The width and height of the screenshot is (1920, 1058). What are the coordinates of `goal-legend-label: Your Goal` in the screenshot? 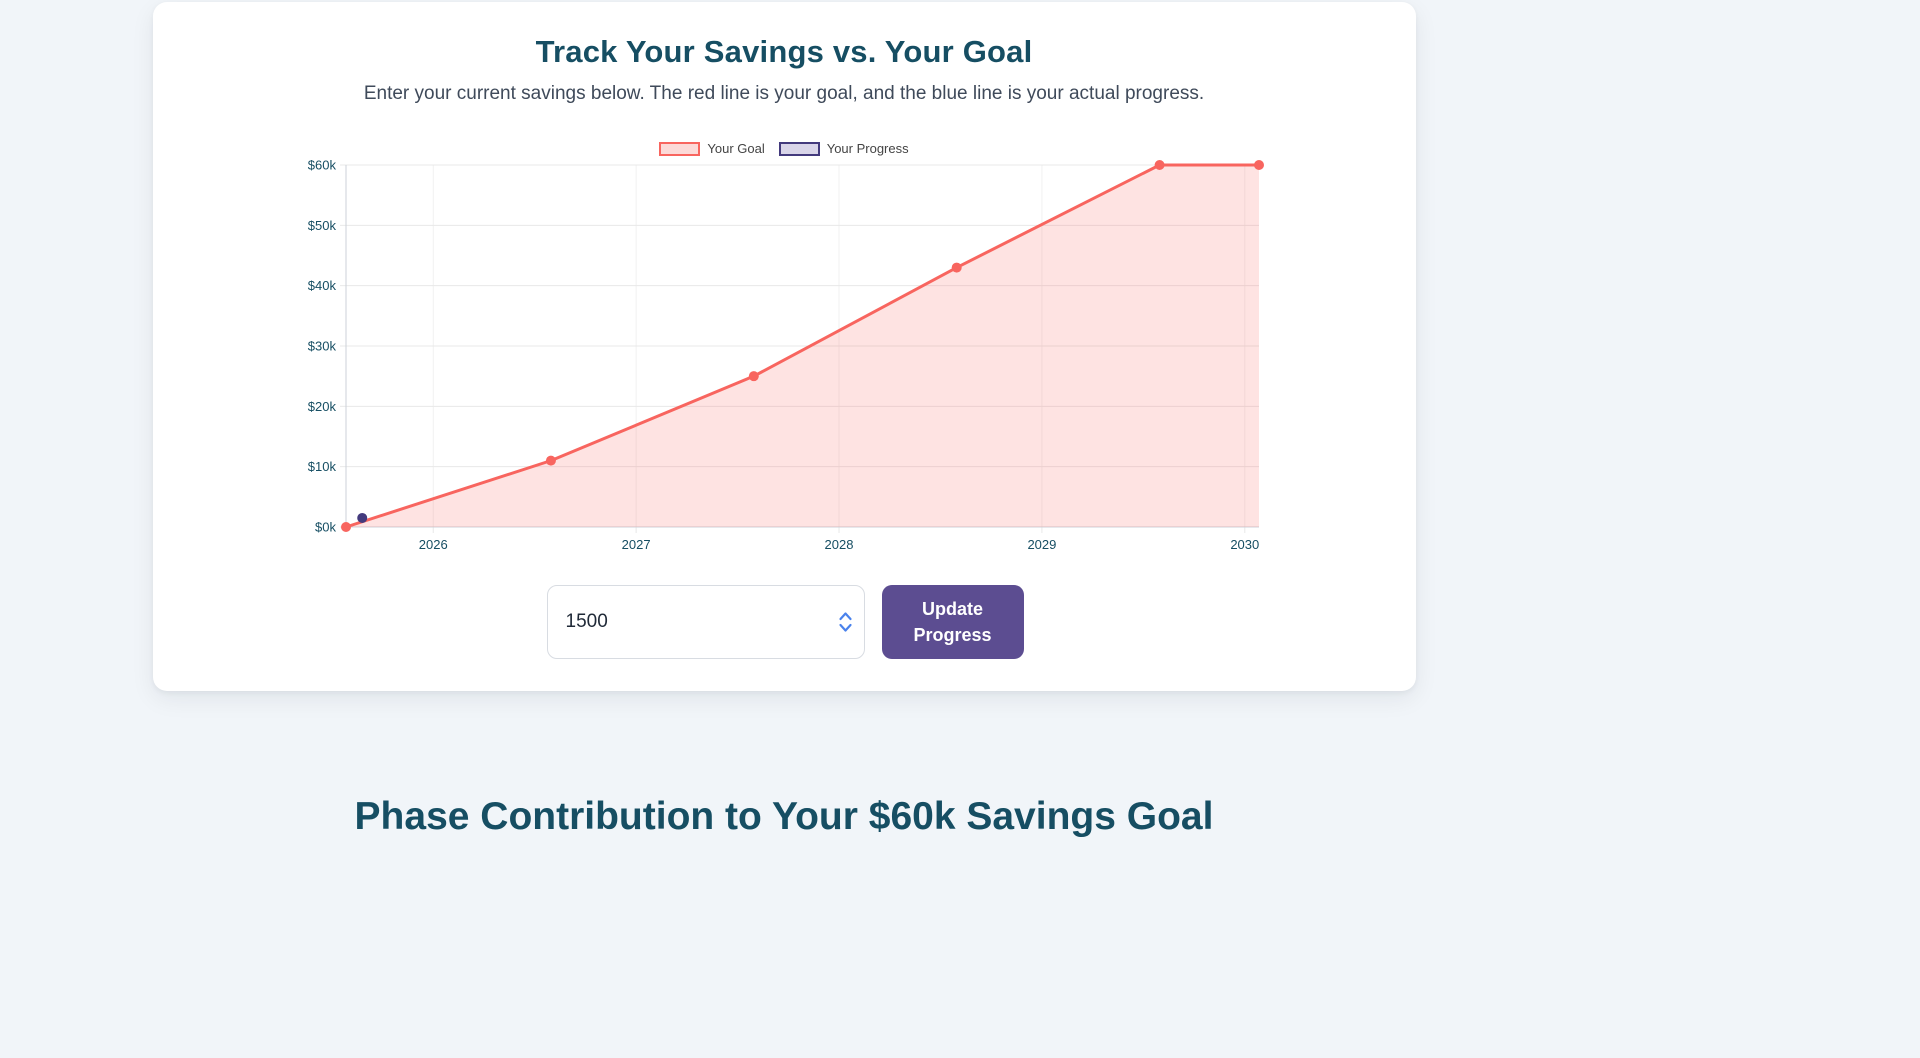 It's located at (736, 148).